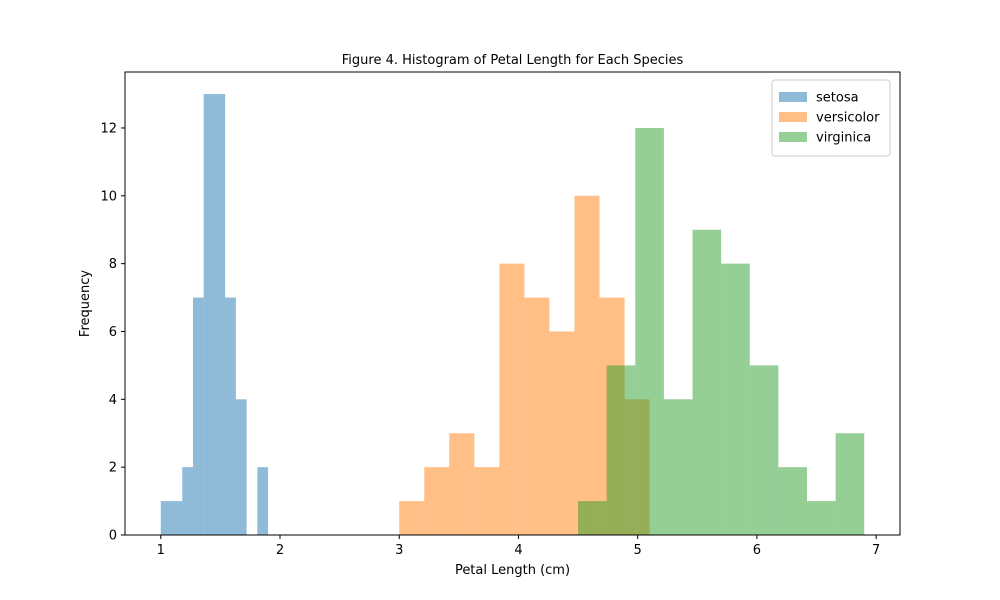 The height and width of the screenshot is (600, 1000). Describe the element at coordinates (280, 550) in the screenshot. I see `x-tick-label-2: 2` at that location.